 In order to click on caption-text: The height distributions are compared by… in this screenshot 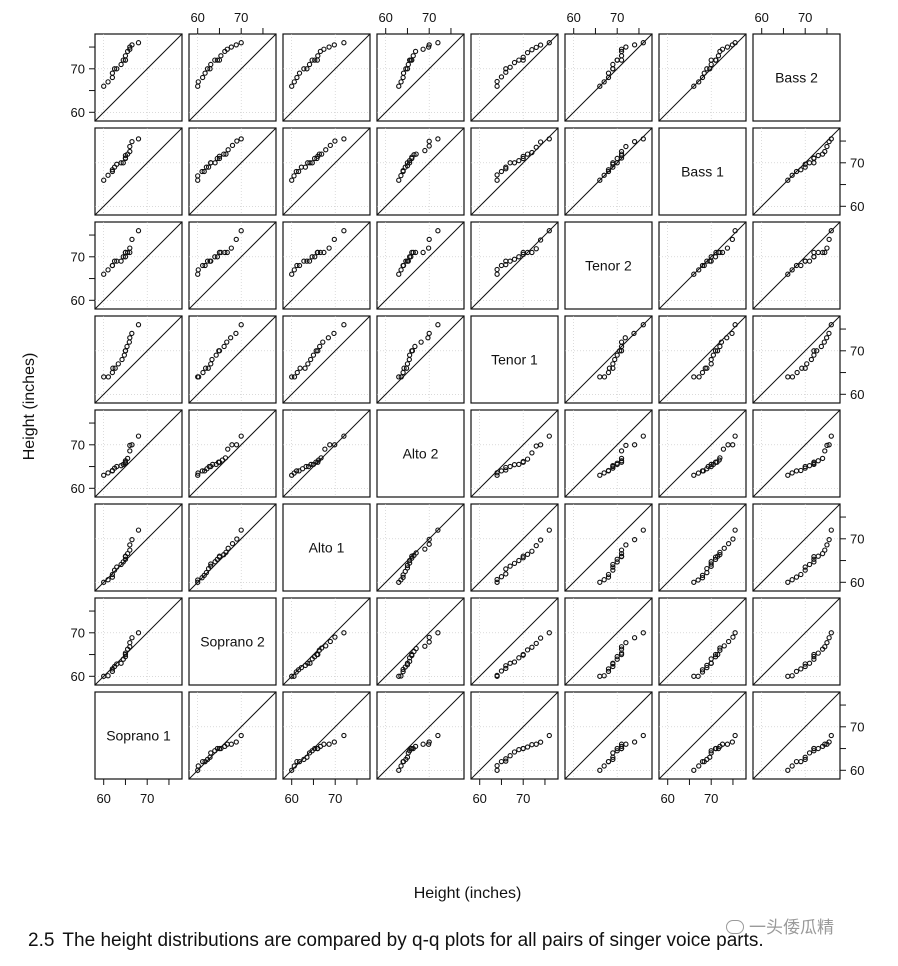, I will do `click(413, 940)`.